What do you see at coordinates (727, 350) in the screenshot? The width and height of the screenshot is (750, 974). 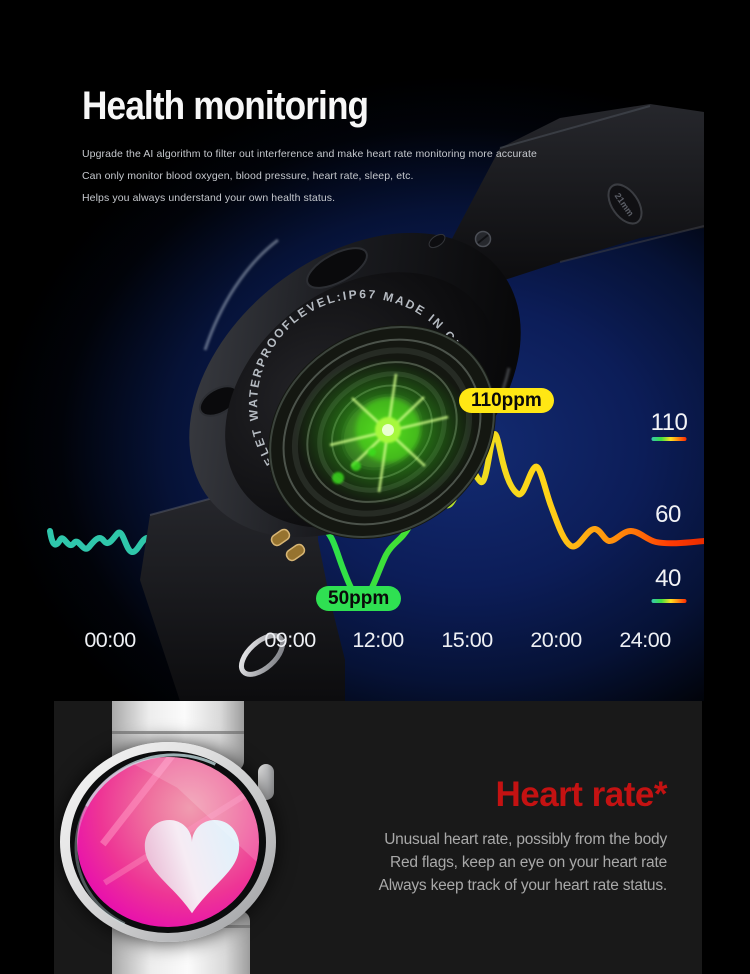 I see `right-black-band` at bounding box center [727, 350].